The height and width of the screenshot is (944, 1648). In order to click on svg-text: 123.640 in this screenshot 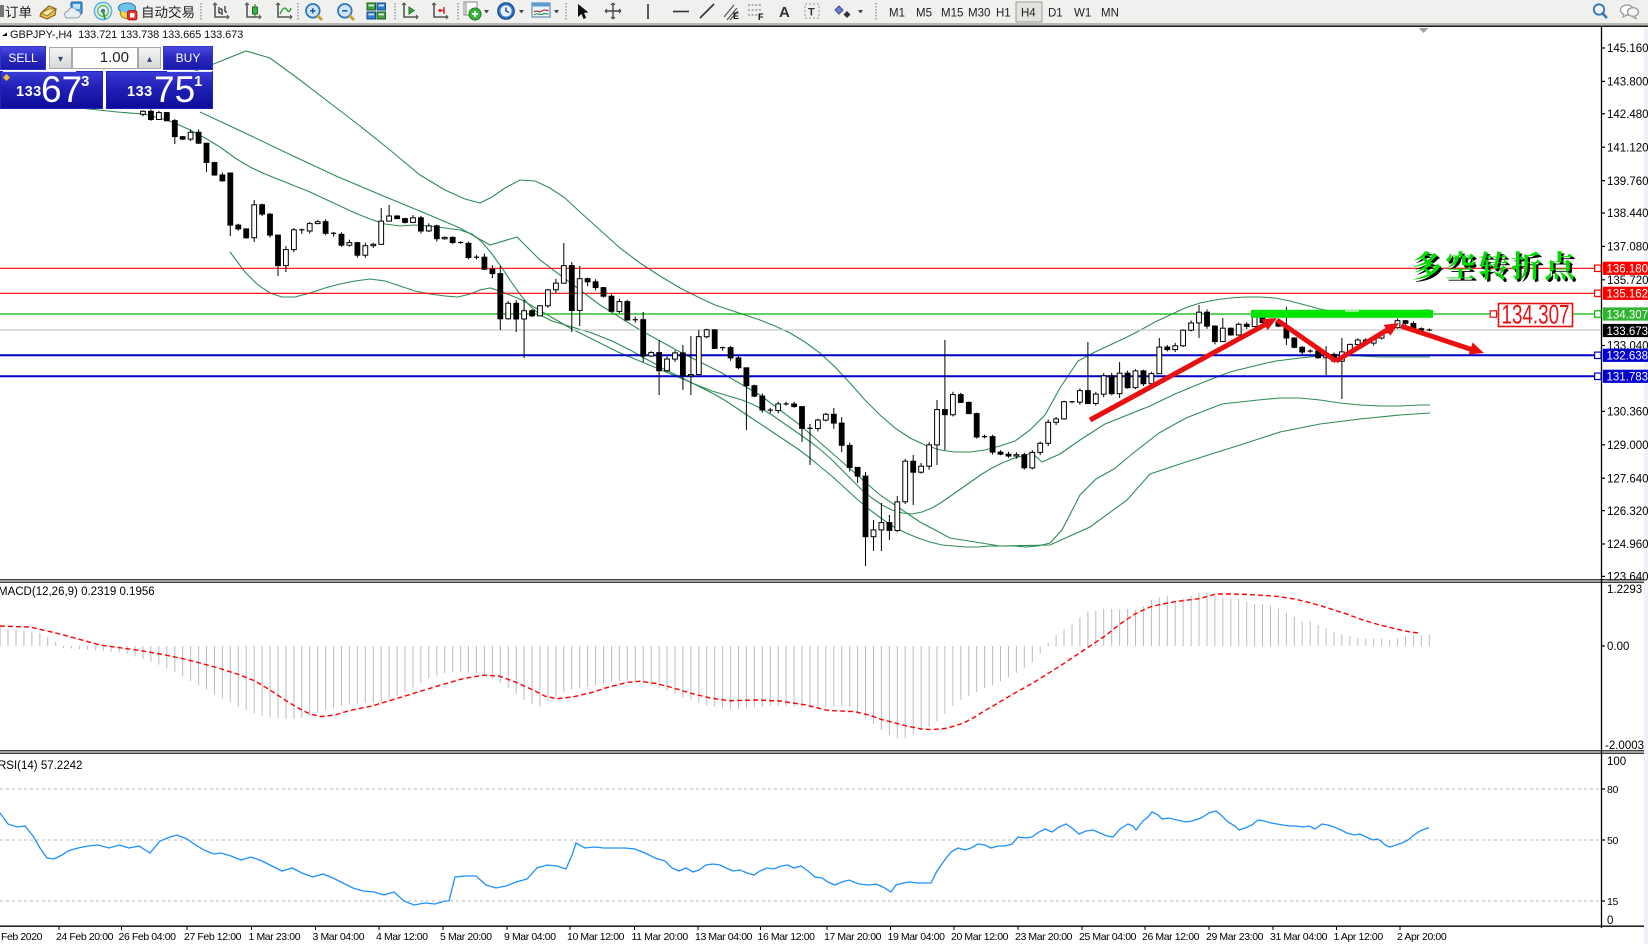, I will do `click(1627, 578)`.